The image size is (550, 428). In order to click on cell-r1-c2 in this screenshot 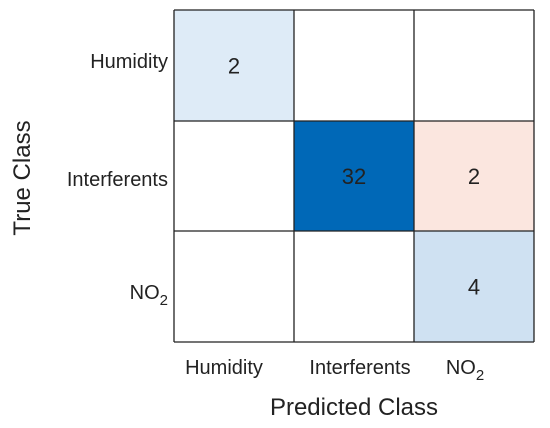, I will do `click(474, 176)`.